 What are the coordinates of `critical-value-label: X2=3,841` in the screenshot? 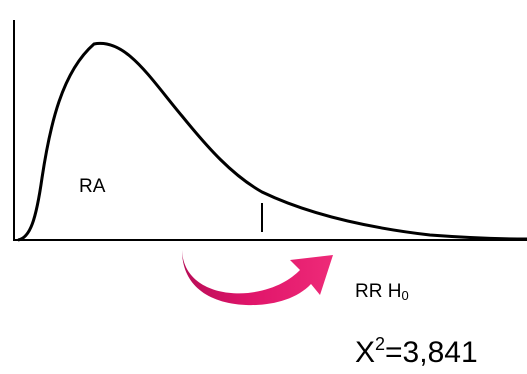 It's located at (416, 352).